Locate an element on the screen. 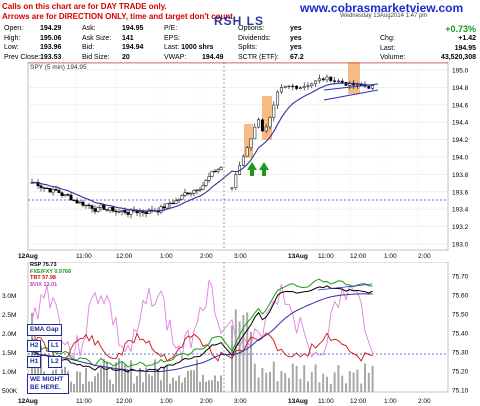 This screenshot has height=406, width=480. legend-rsp: RSP 75.73 is located at coordinates (43, 265).